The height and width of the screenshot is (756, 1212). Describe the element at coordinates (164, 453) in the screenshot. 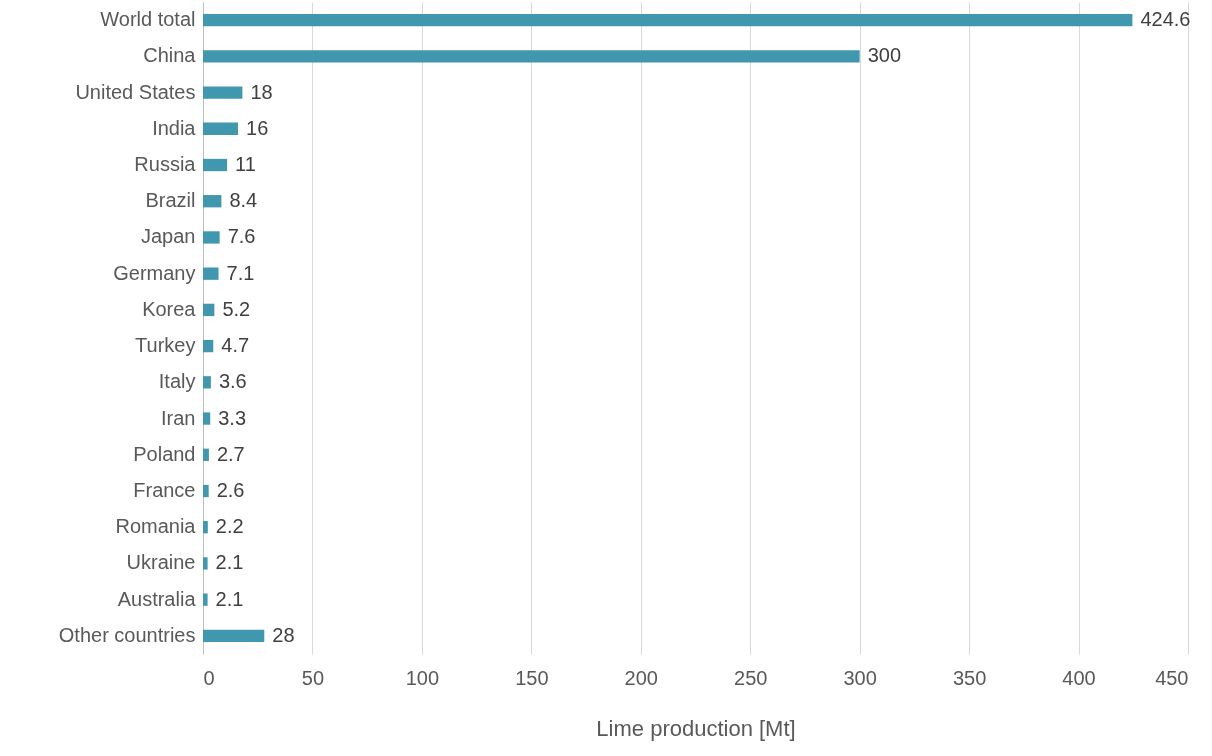

I see `y-tick-label: Poland` at that location.